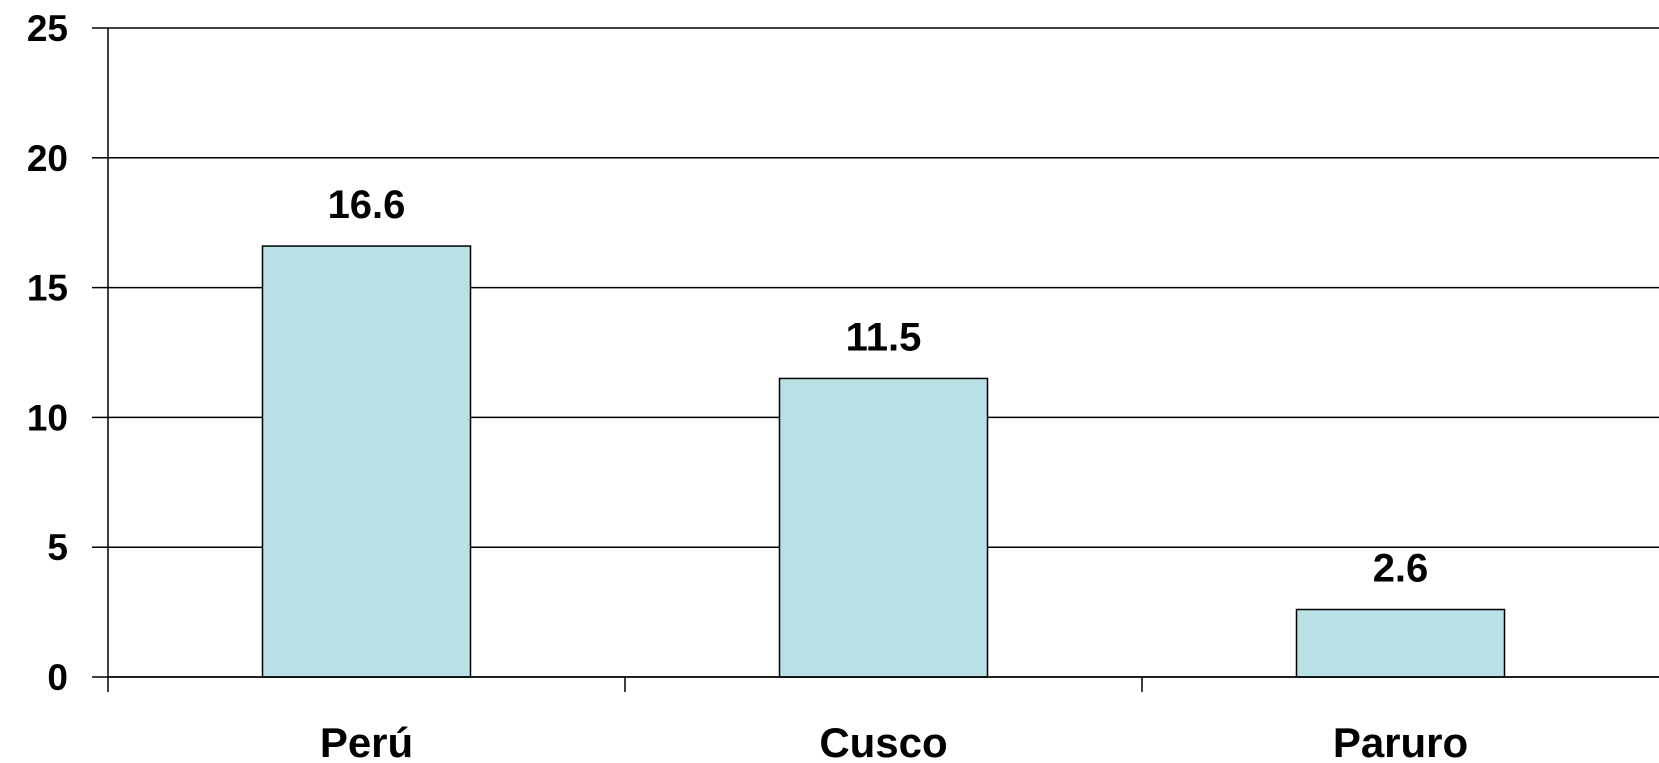 This screenshot has height=763, width=1659. What do you see at coordinates (57, 547) in the screenshot?
I see `y-tick-label: 5` at bounding box center [57, 547].